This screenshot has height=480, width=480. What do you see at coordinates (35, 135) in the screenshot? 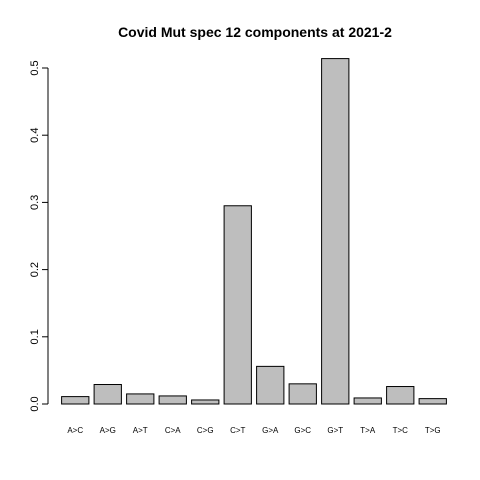
I see `y-tick-label: 0.4` at bounding box center [35, 135].